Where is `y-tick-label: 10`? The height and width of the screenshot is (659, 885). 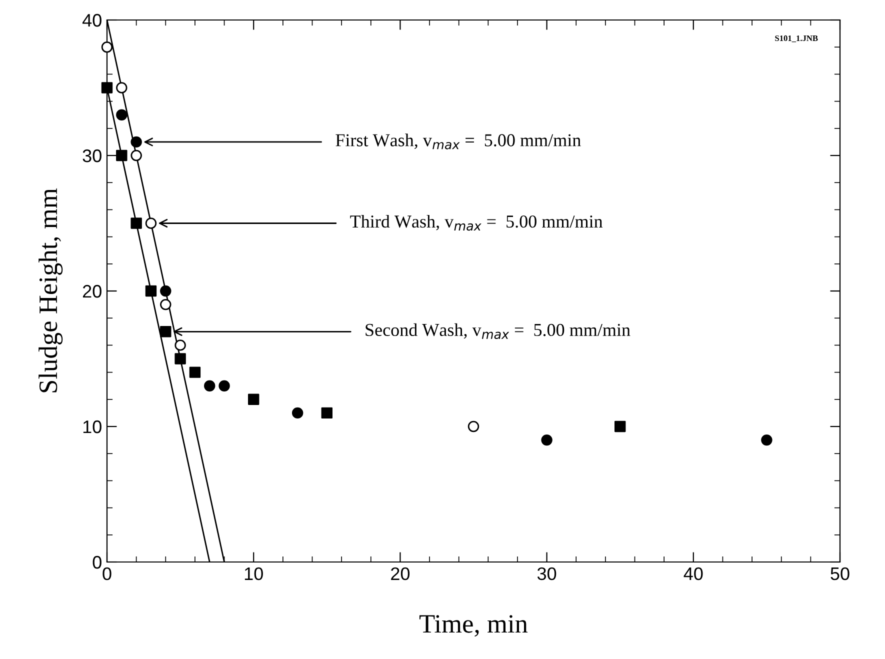 y-tick-label: 10 is located at coordinates (92, 427).